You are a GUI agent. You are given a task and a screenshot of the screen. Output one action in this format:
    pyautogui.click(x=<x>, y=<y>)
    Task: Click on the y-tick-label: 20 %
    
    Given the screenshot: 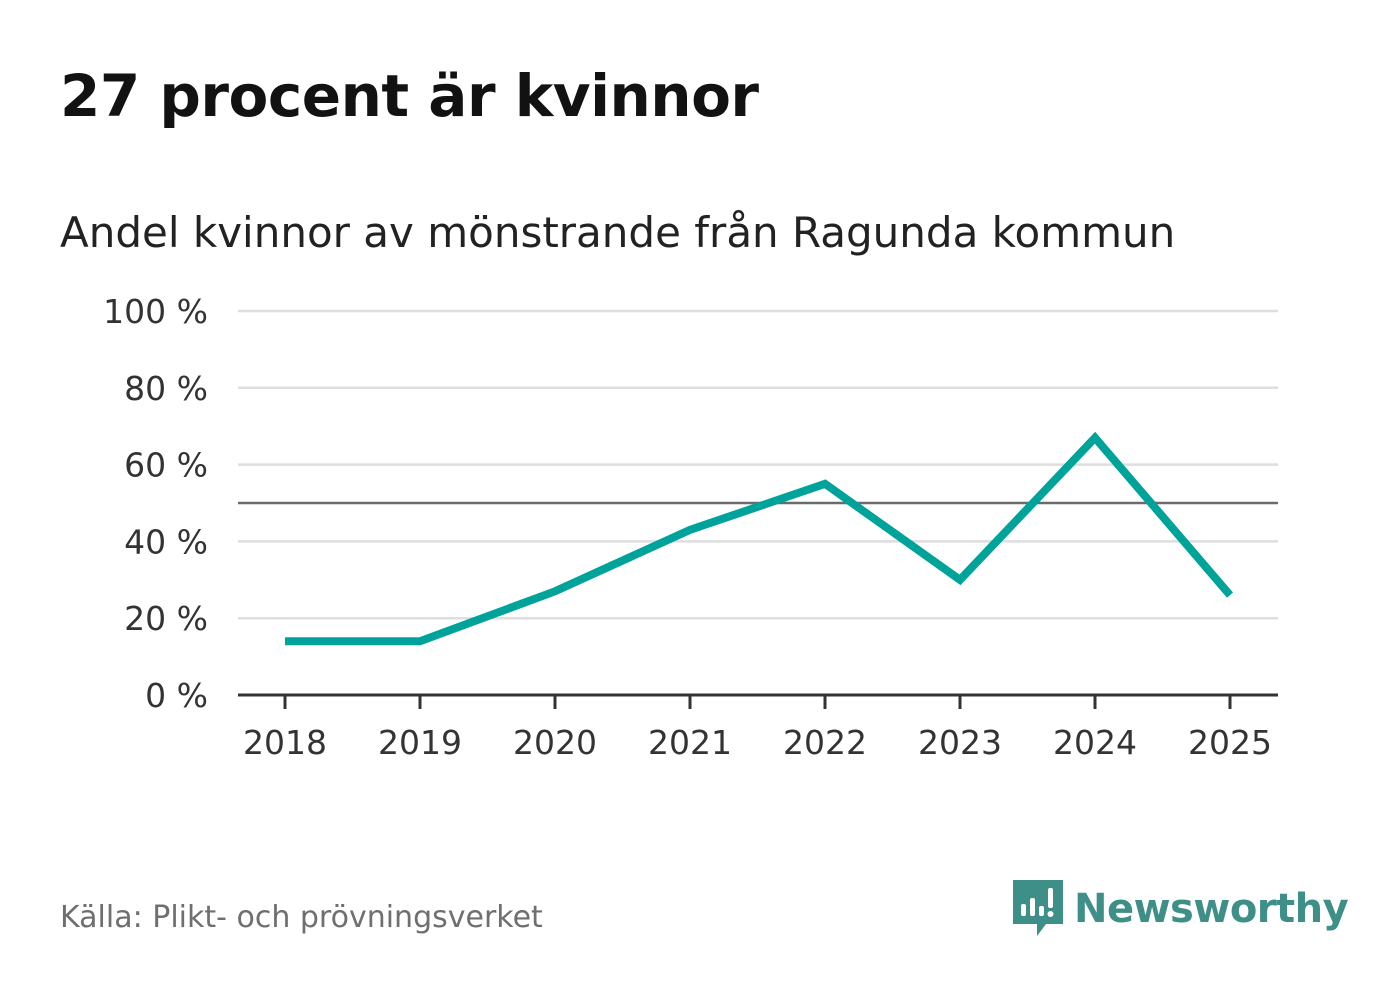 What is the action you would take?
    pyautogui.click(x=166, y=618)
    